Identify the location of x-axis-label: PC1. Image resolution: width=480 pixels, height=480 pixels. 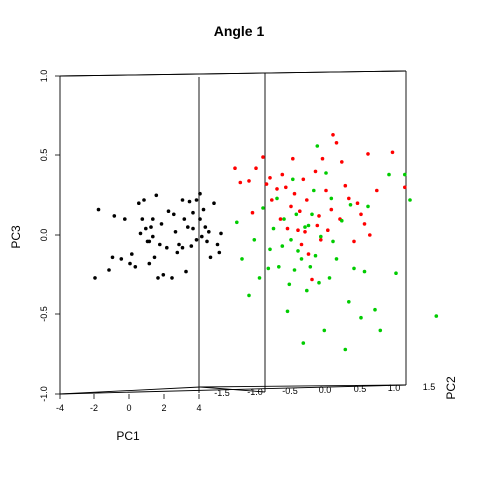
(128, 436).